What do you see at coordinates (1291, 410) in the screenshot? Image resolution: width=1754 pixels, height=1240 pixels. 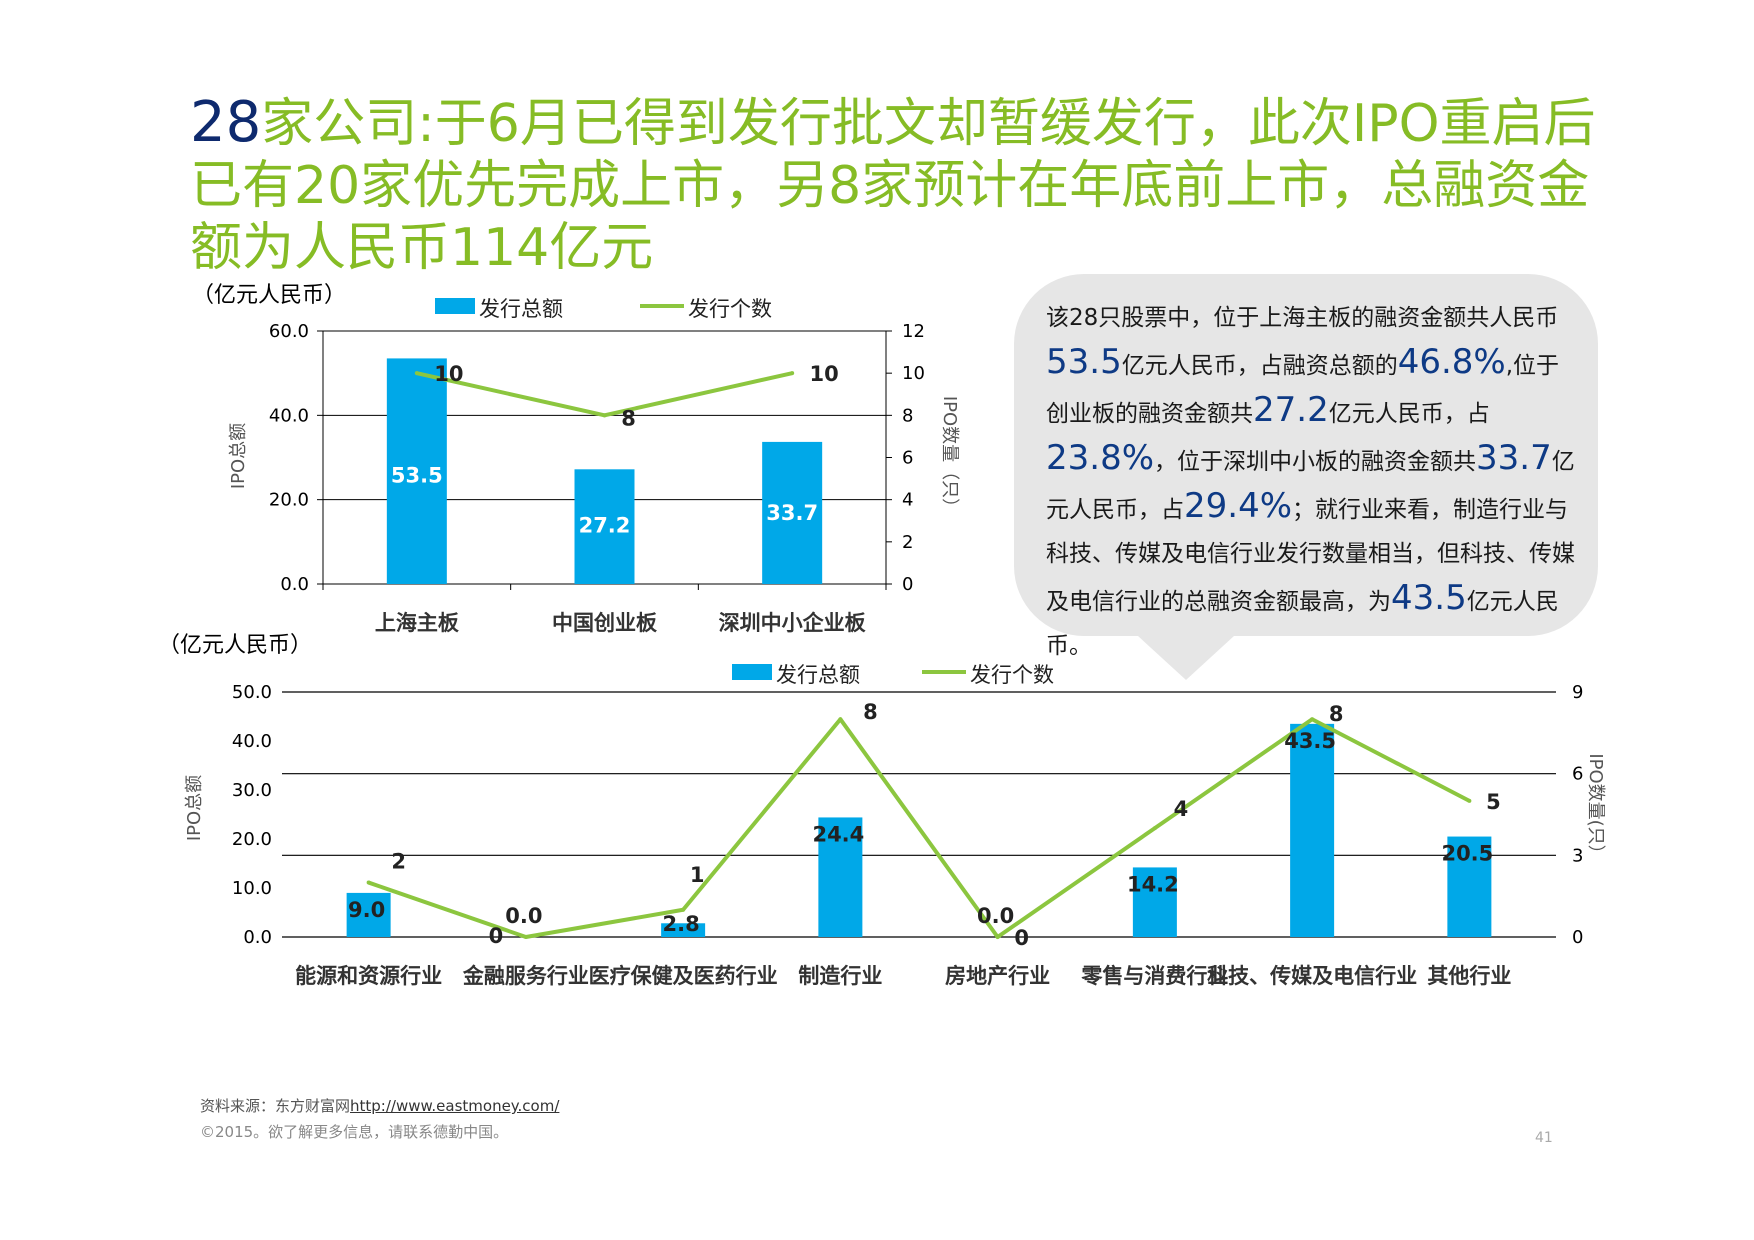 I see `callout-highlight: 27.2` at bounding box center [1291, 410].